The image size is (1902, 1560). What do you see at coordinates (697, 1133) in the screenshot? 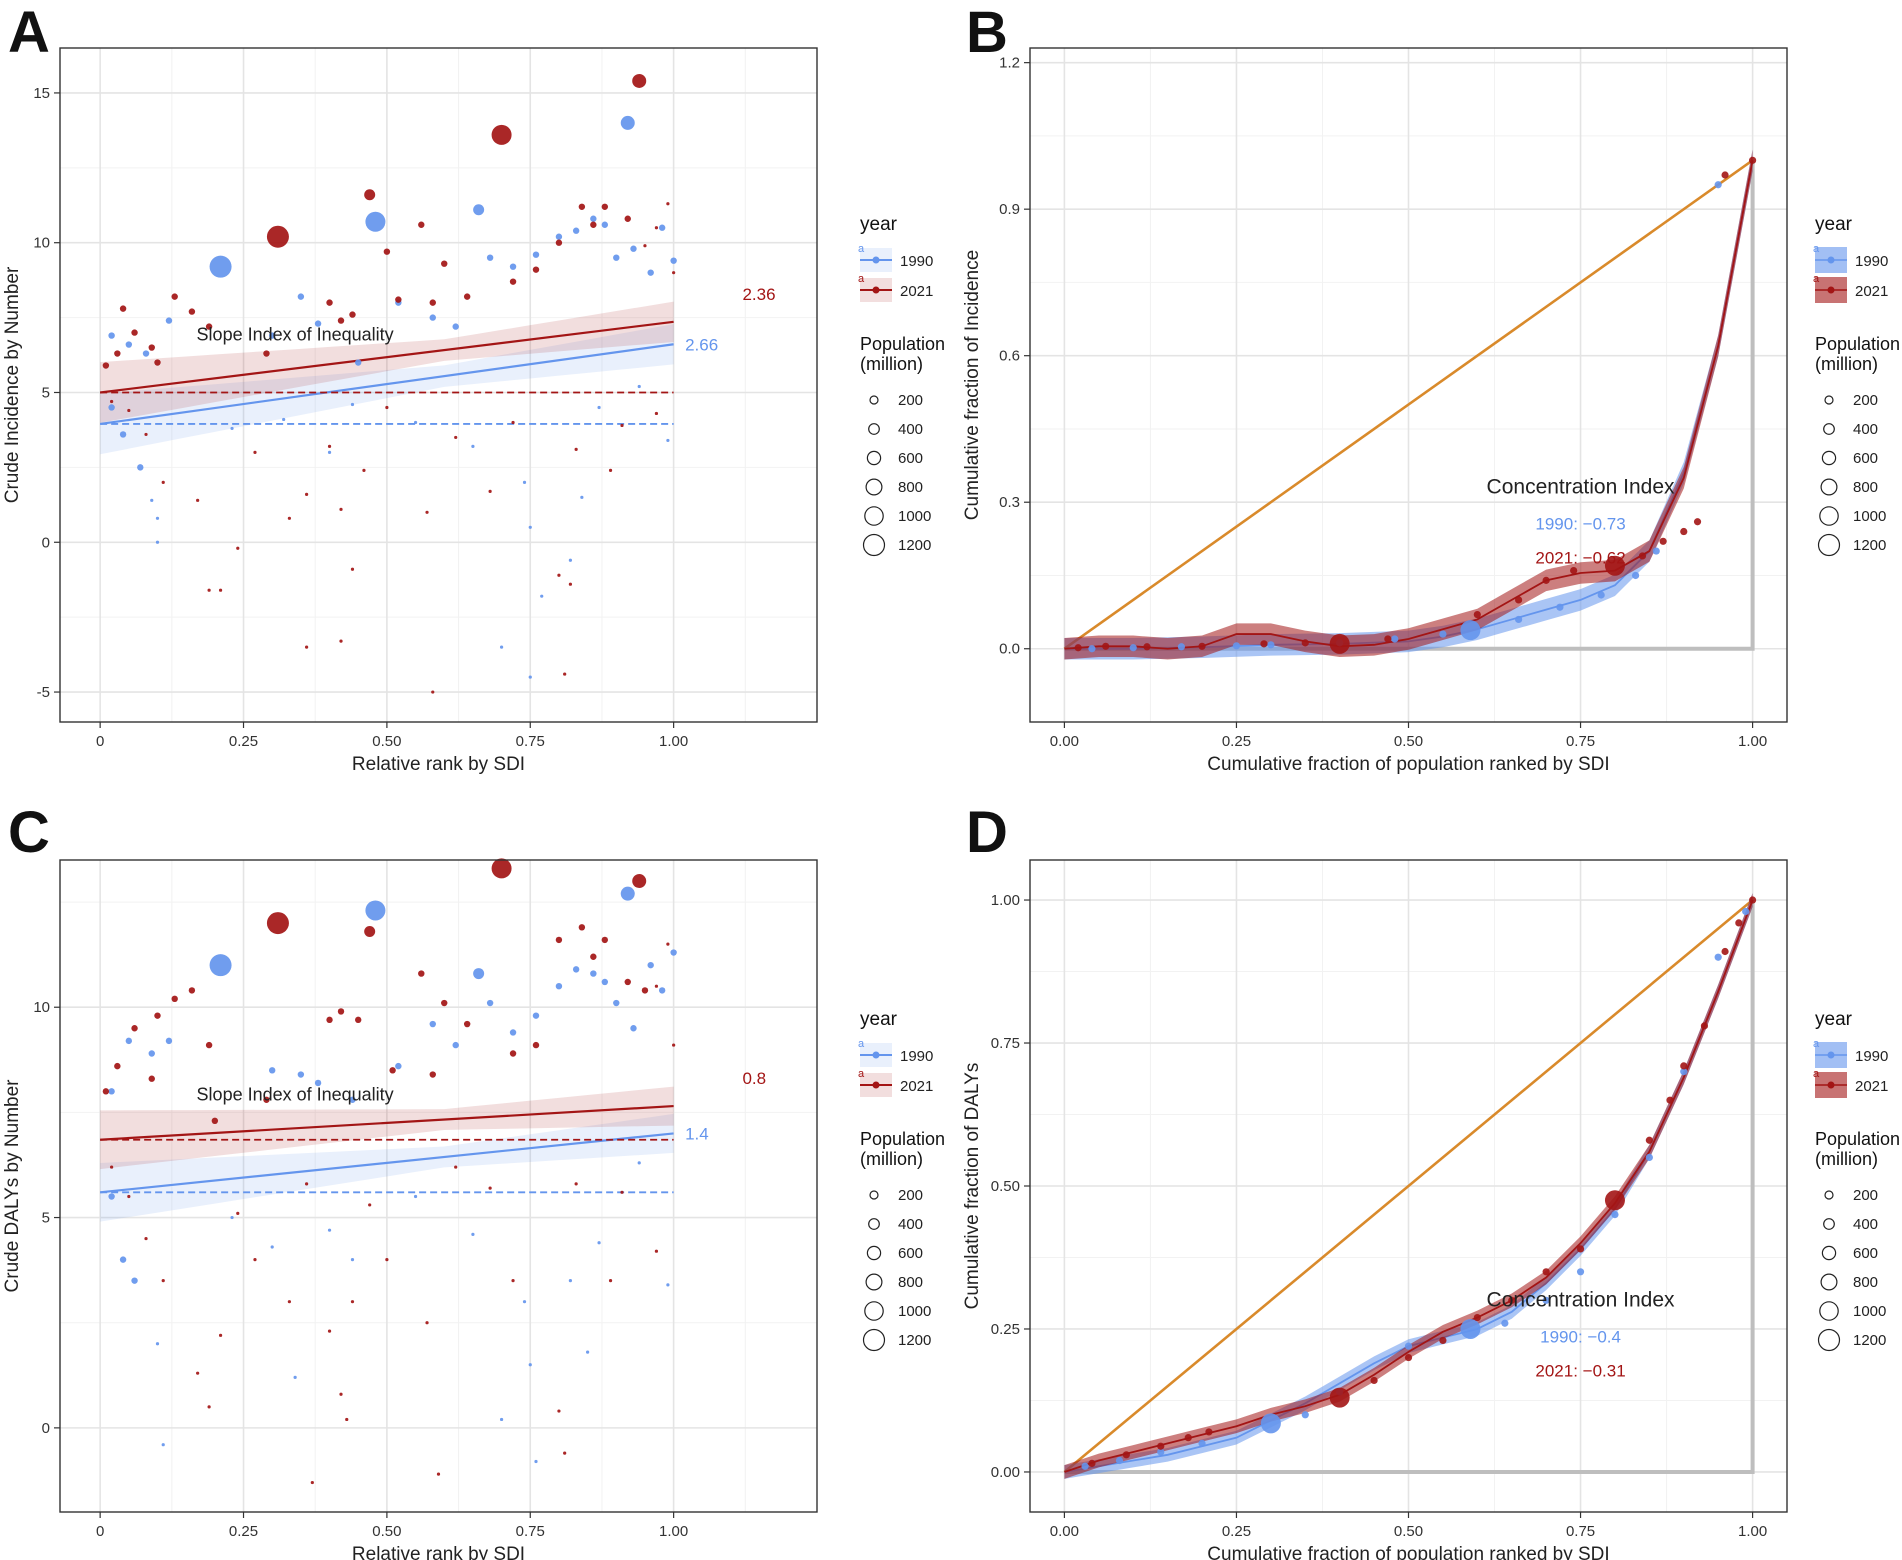
I see `slope-label-1990: 1.4` at bounding box center [697, 1133].